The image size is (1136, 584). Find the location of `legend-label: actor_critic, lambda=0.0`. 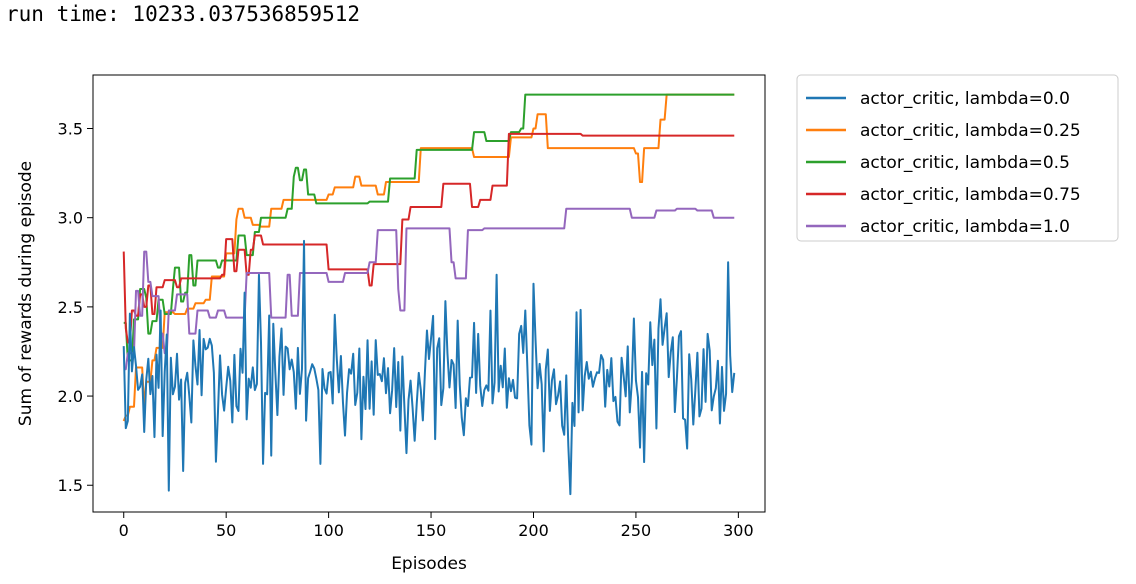

legend-label: actor_critic, lambda=0.0 is located at coordinates (965, 99).